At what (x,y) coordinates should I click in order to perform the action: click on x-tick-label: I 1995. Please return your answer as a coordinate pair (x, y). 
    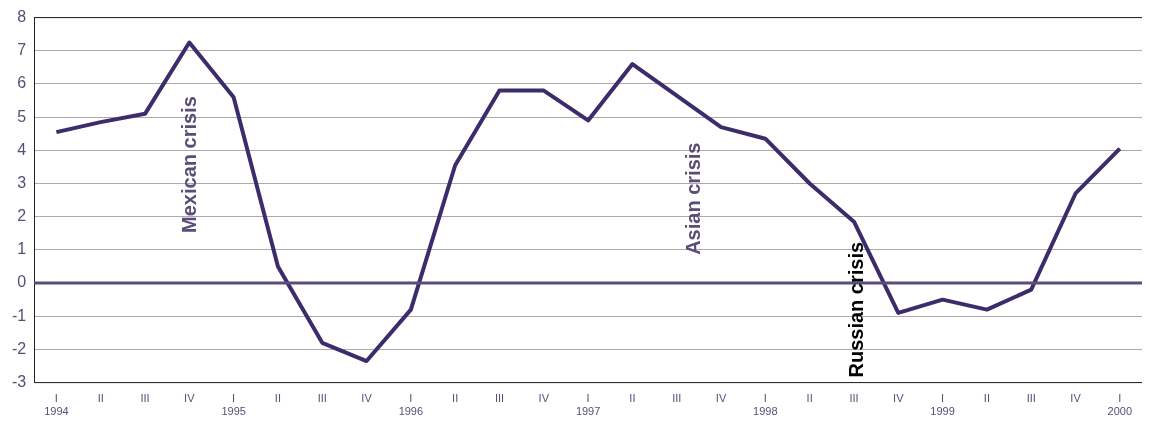
    Looking at the image, I should click on (233, 405).